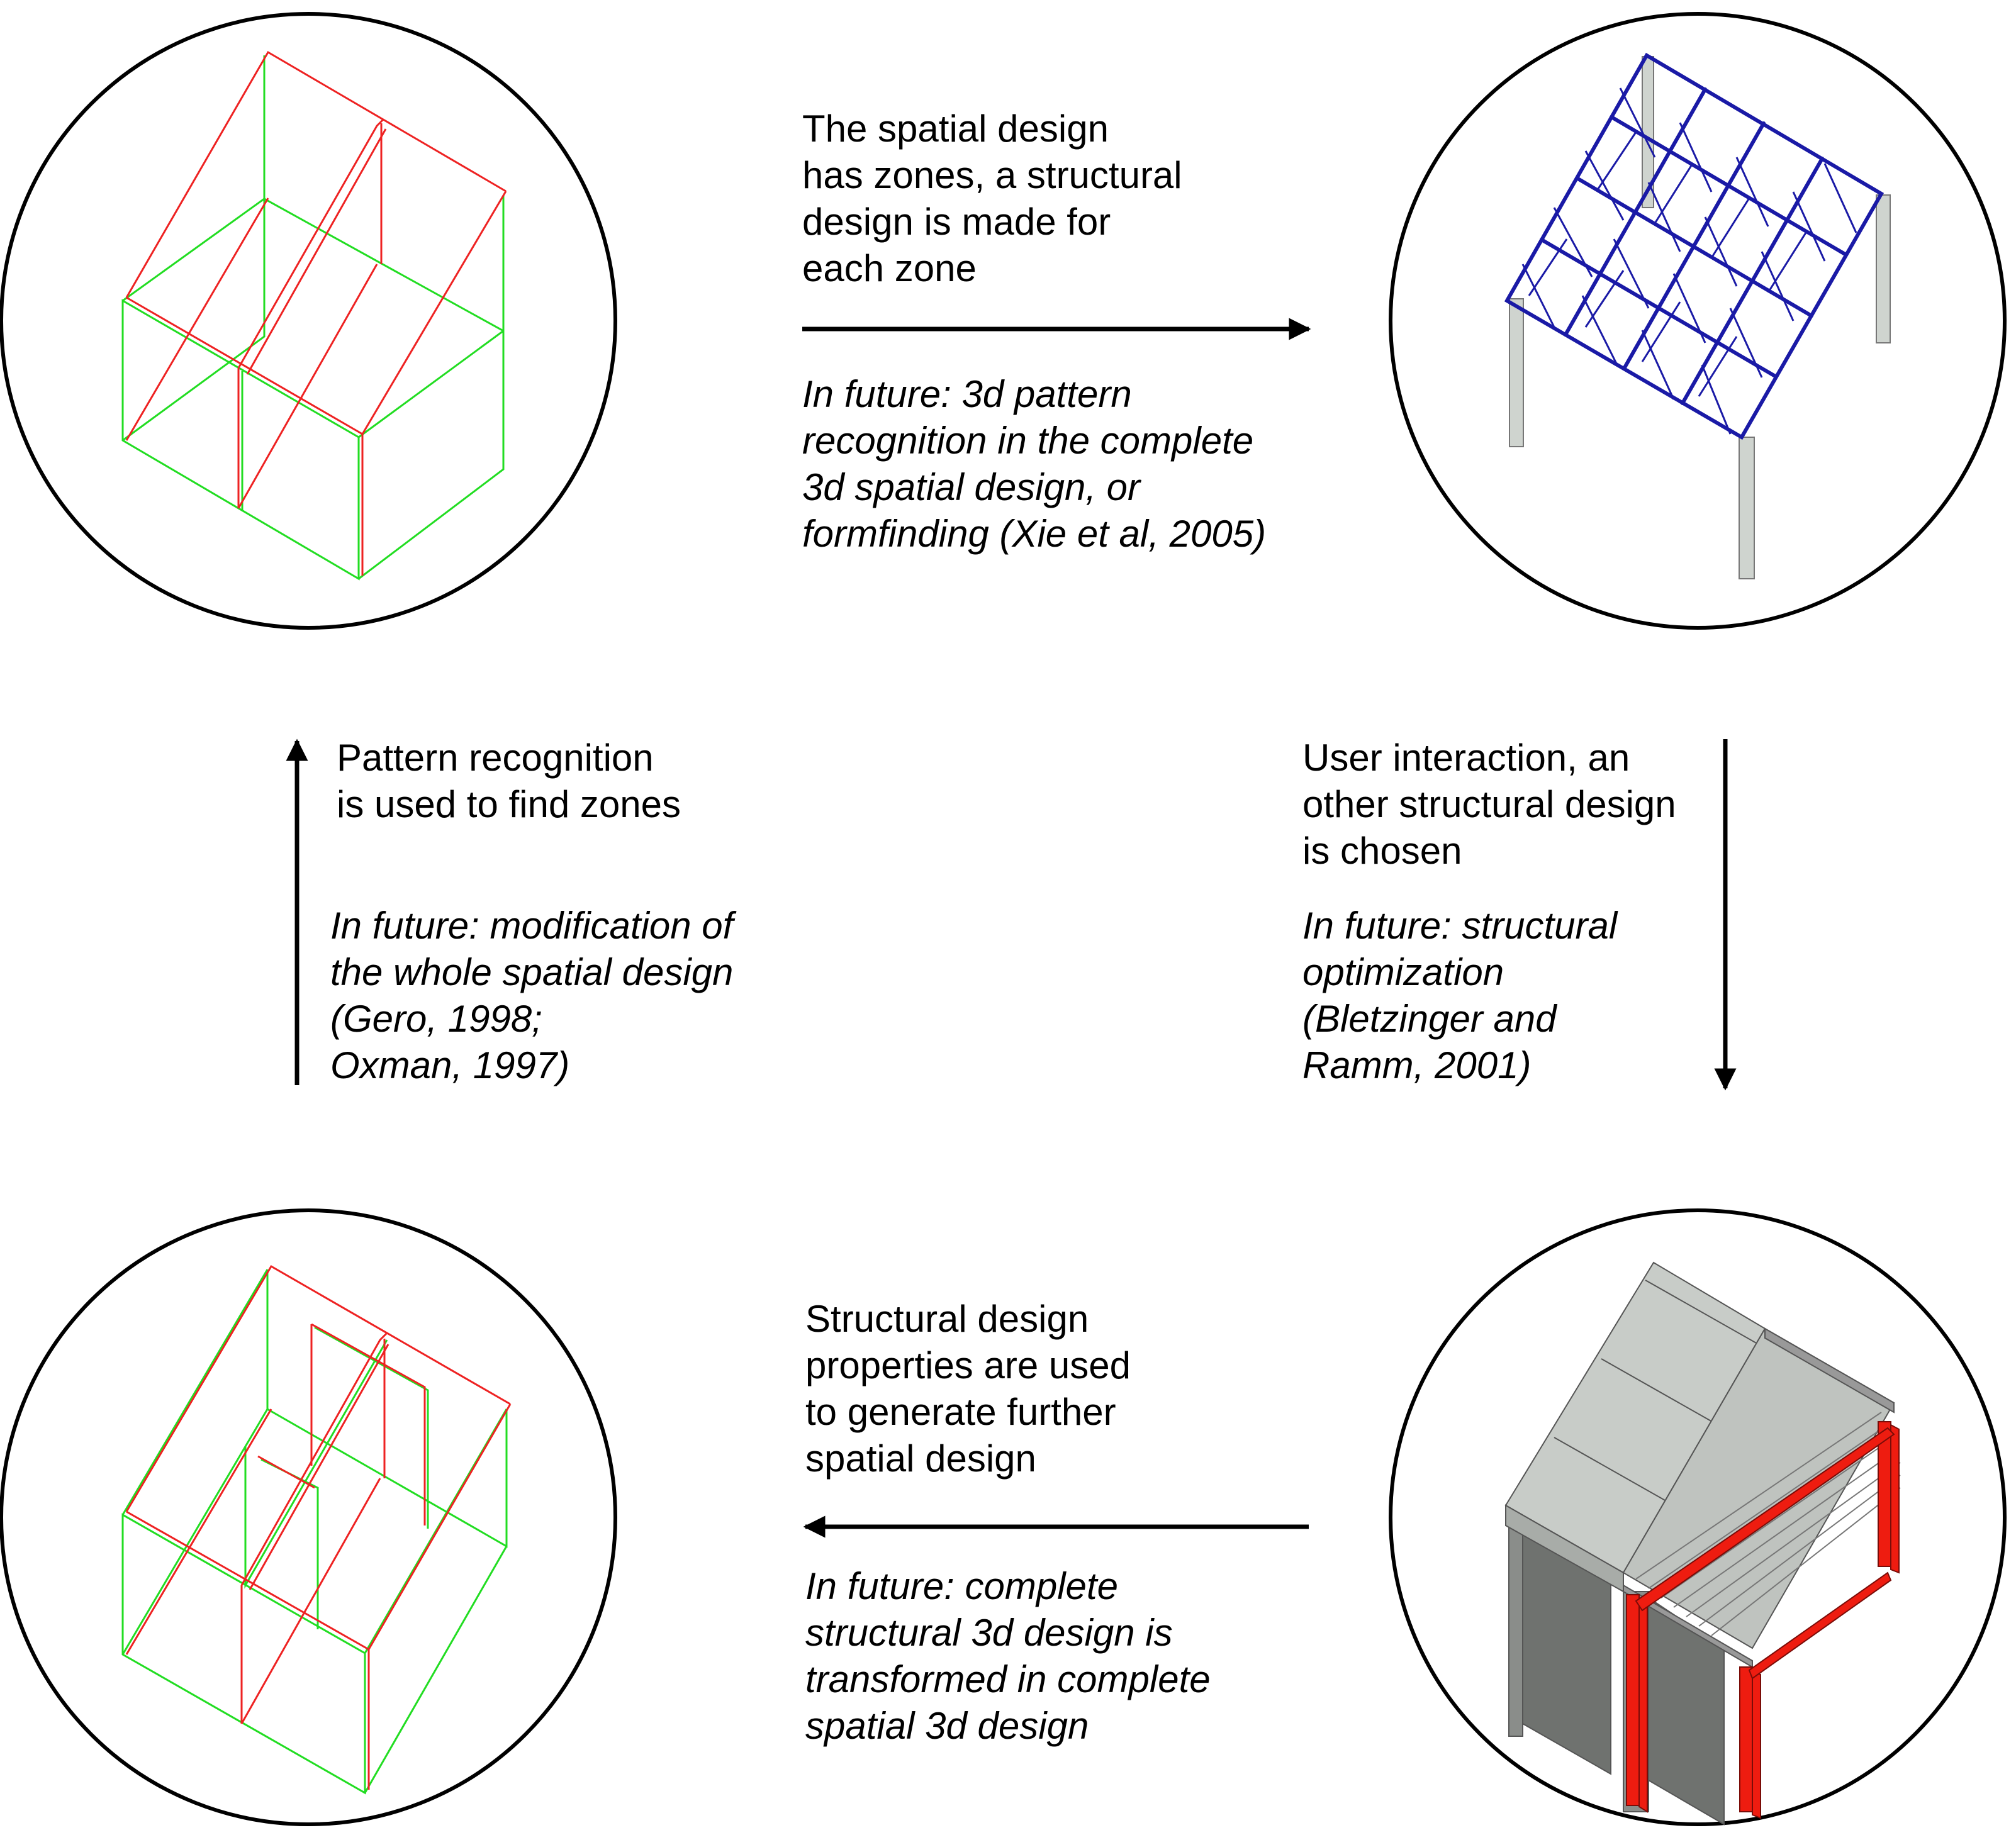  I want to click on spatial-design-circle, so click(308, 321).